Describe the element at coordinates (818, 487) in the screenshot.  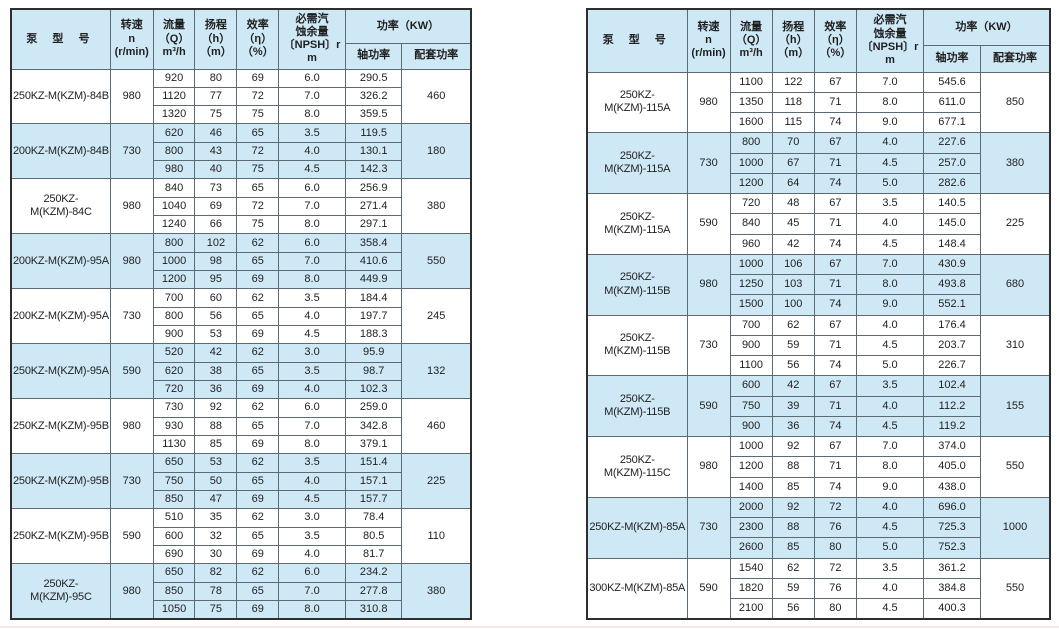
I see `table-row: 1400 85 74 9.0 438.0` at that location.